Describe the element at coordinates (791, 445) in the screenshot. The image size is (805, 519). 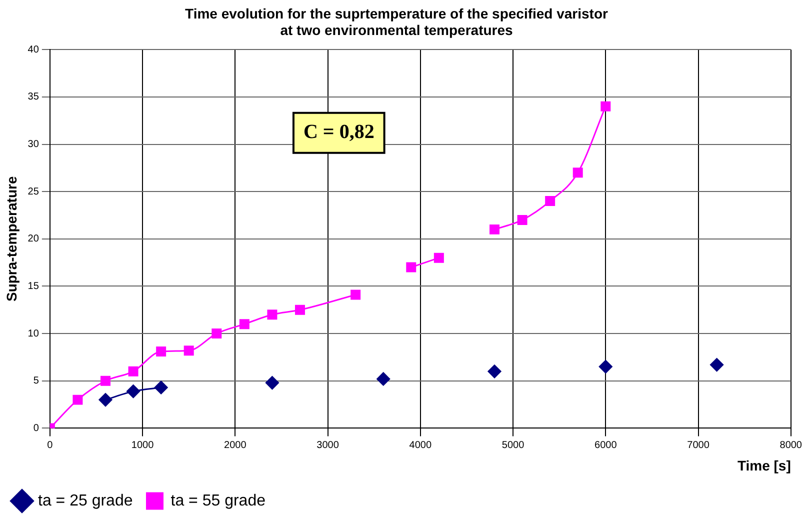
I see `x-tick-label: 8000` at that location.